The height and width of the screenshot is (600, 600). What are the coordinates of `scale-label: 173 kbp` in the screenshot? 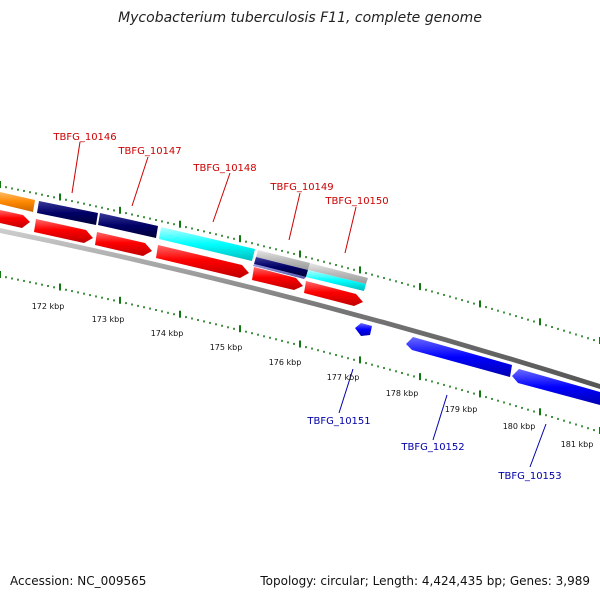 It's located at (108, 319).